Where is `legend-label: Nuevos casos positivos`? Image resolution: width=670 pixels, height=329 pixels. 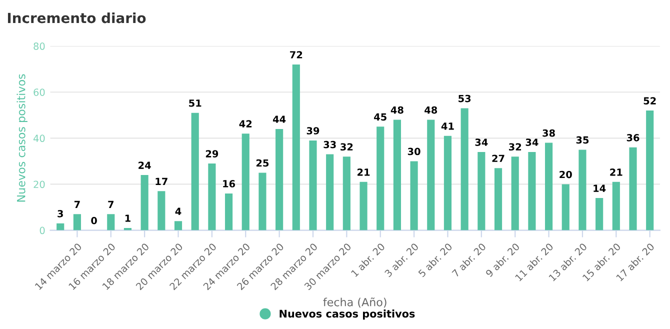 legend-label: Nuevos casos positivos is located at coordinates (347, 315).